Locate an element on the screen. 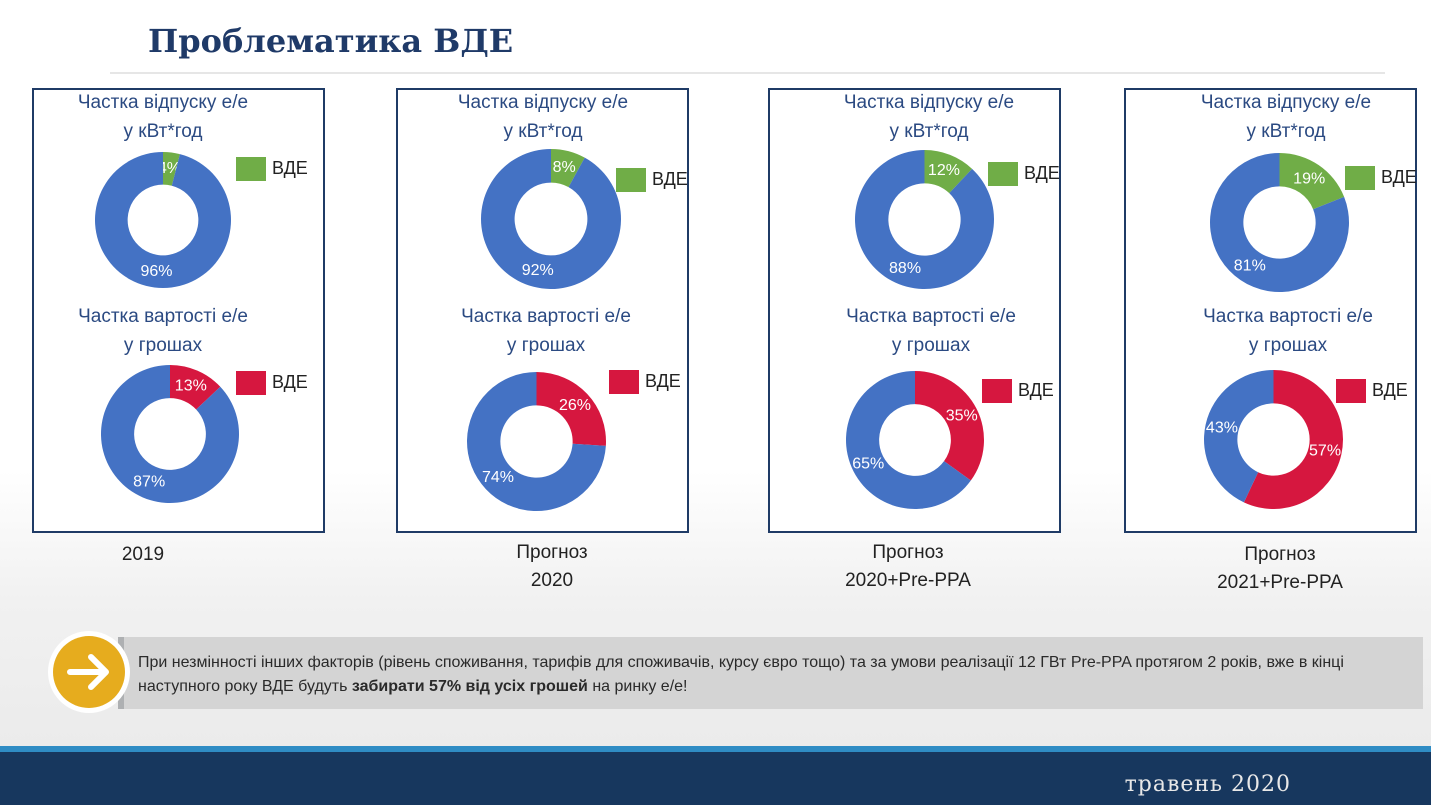 This screenshot has width=1431, height=805. donut-chart: 4%96% is located at coordinates (163, 220).